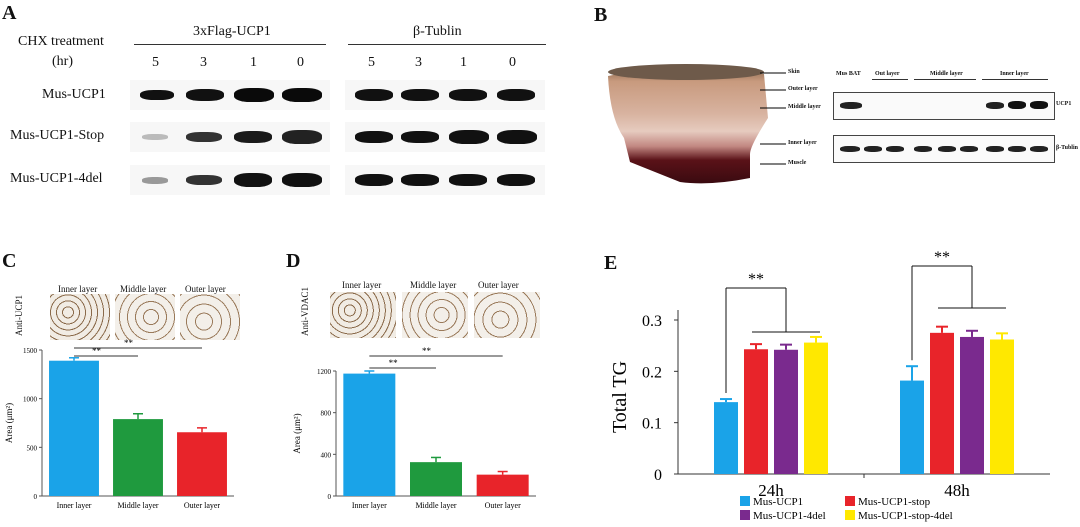 This screenshot has width=1080, height=527. What do you see at coordinates (324, 372) in the screenshot?
I see `y-tick-label: 1200` at bounding box center [324, 372].